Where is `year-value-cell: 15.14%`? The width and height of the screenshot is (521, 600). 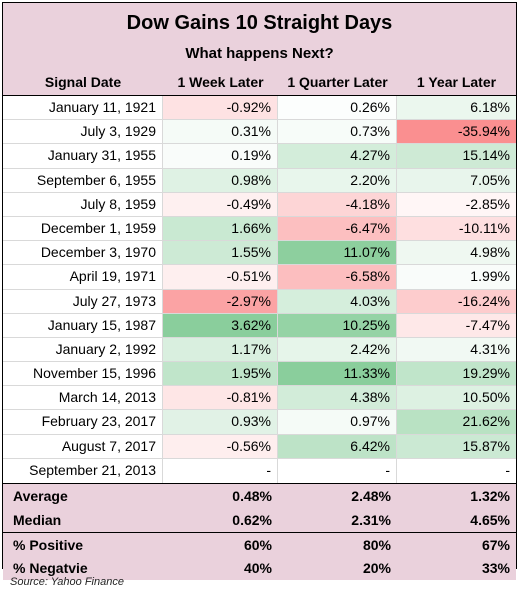
year-value-cell: 15.14% is located at coordinates (456, 156).